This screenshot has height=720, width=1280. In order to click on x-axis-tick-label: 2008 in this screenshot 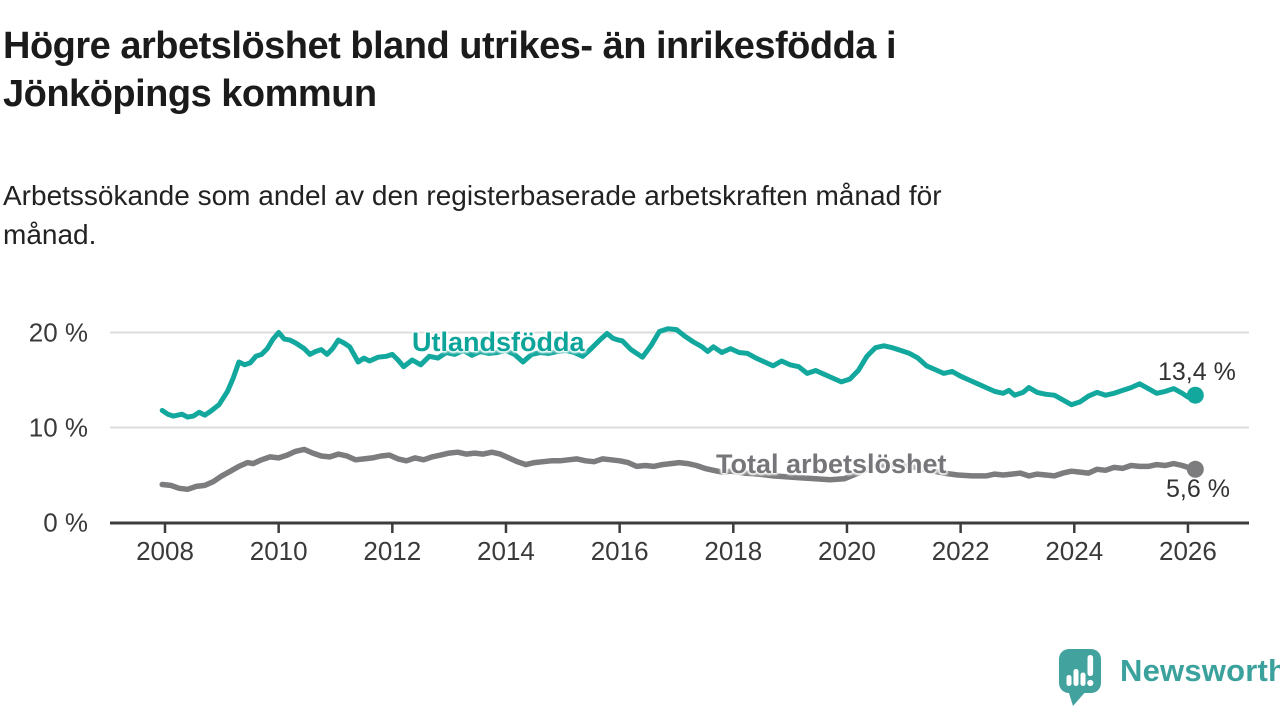, I will do `click(165, 551)`.